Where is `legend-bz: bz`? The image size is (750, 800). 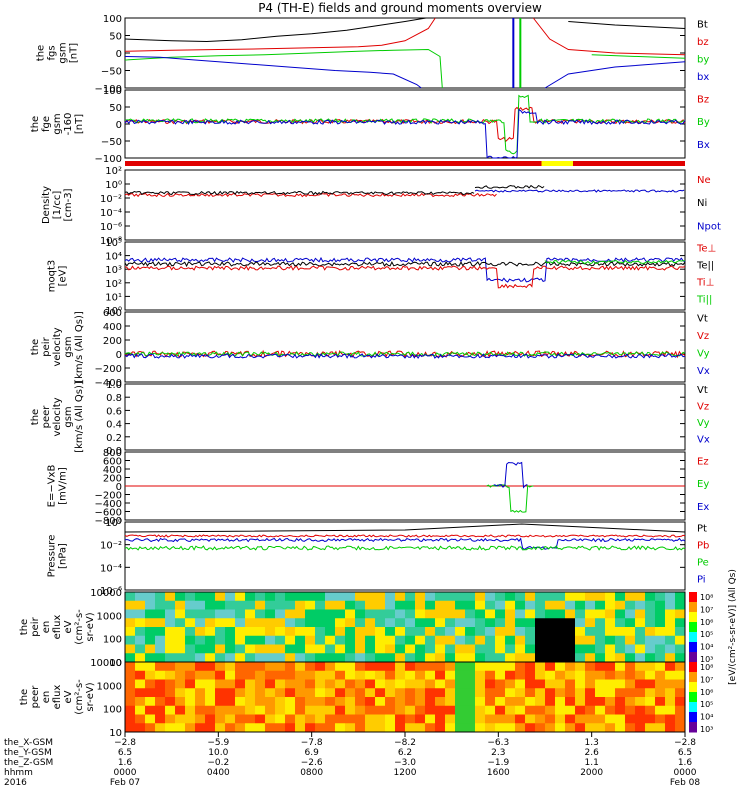 legend-bz: bz is located at coordinates (703, 42).